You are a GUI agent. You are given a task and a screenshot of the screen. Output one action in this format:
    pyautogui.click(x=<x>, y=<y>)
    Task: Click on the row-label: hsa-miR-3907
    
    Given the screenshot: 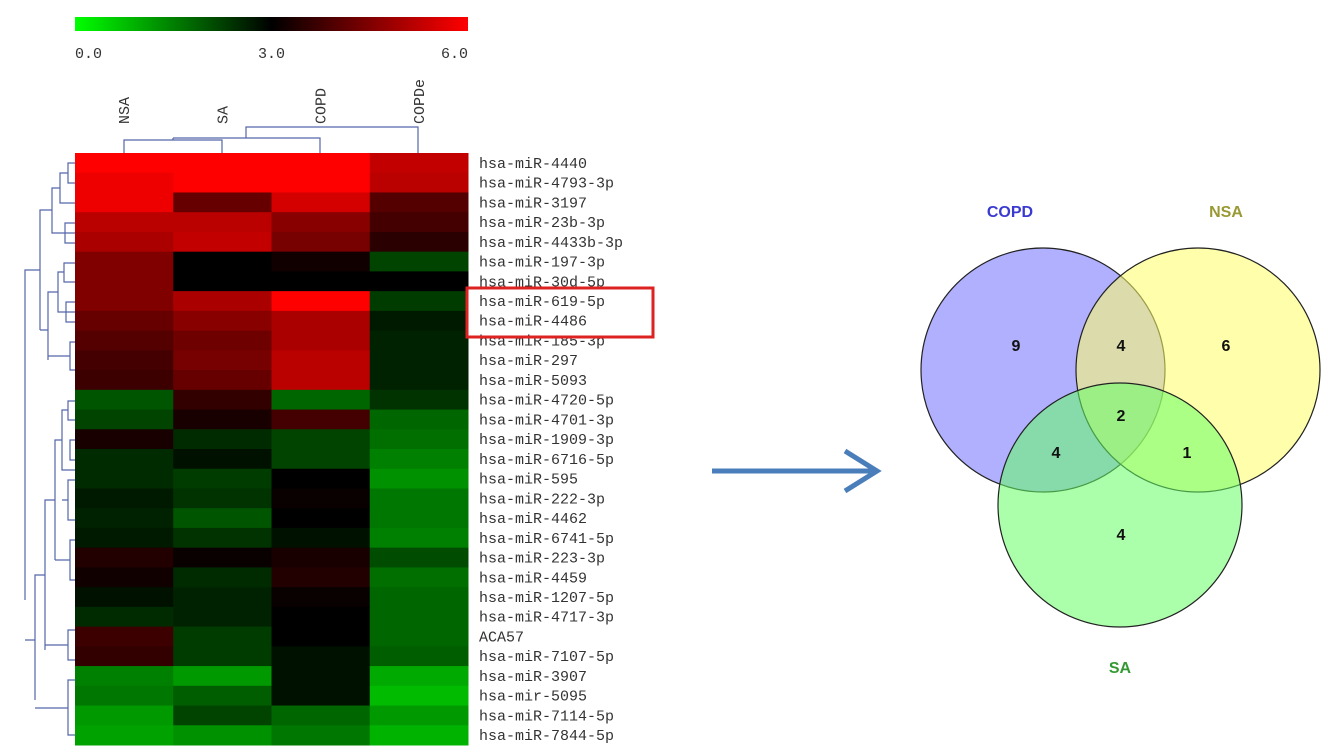 What is the action you would take?
    pyautogui.click(x=533, y=677)
    